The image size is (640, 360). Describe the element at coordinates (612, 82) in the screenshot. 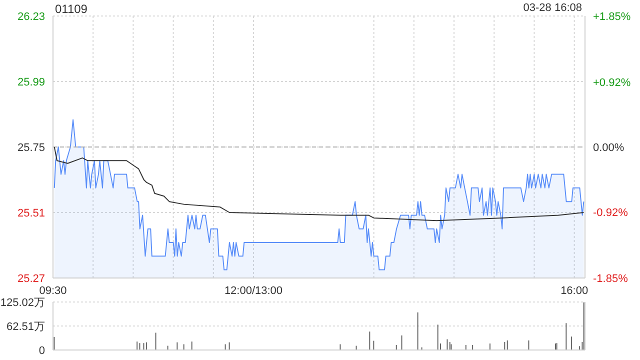

I see `y2-tick-label: +0.92%` at that location.